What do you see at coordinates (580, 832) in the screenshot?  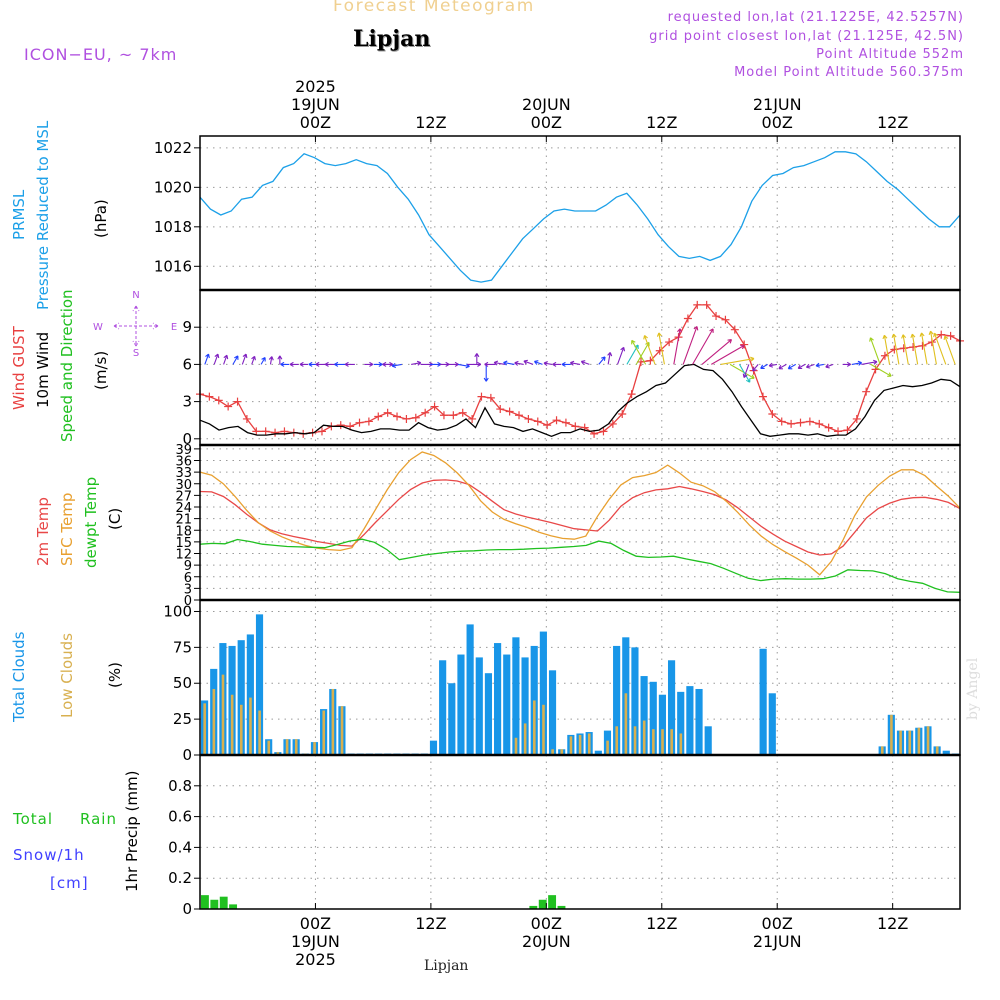 I see `panel-frame-precip` at bounding box center [580, 832].